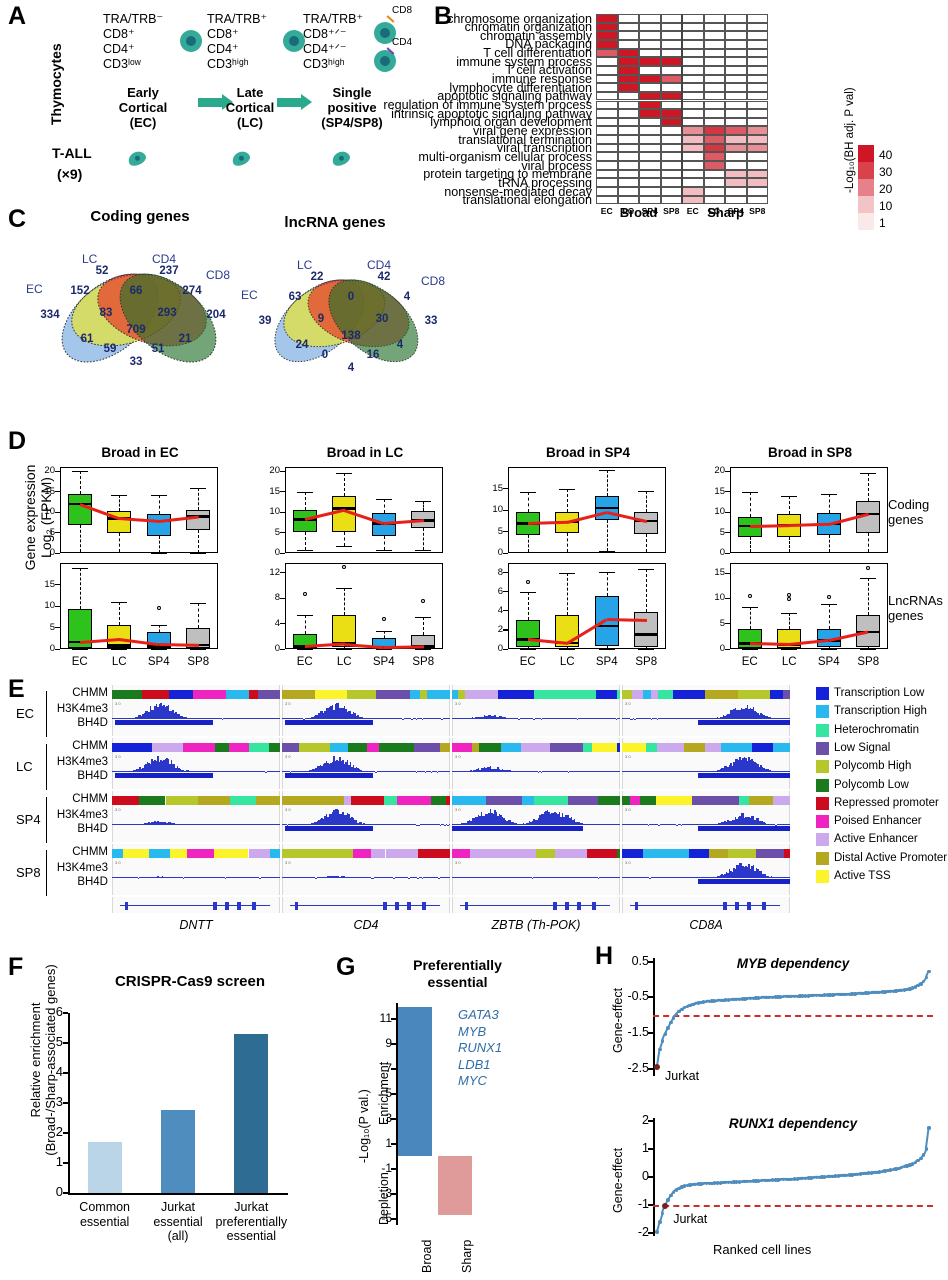 The height and width of the screenshot is (1280, 948). What do you see at coordinates (544, 148) in the screenshot?
I see `go-term-label: viral transcription` at bounding box center [544, 148].